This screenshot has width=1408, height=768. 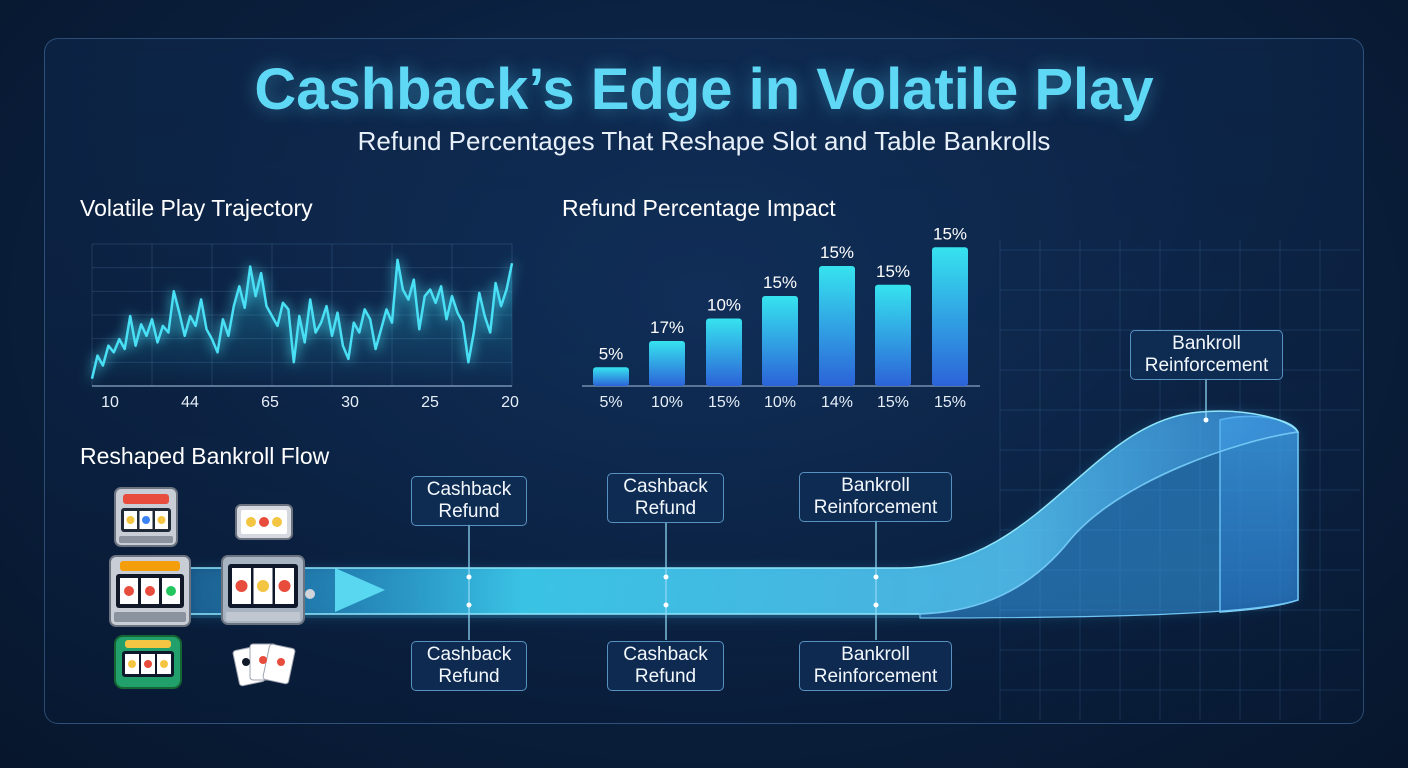 I want to click on line-series, so click(x=302, y=318).